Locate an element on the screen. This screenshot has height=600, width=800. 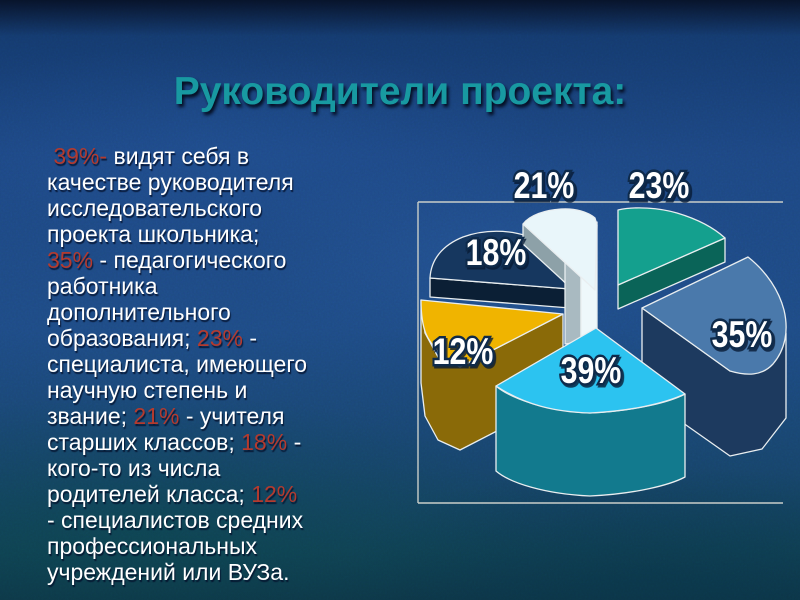
text-line: проекта школьника; is located at coordinates (227, 234).